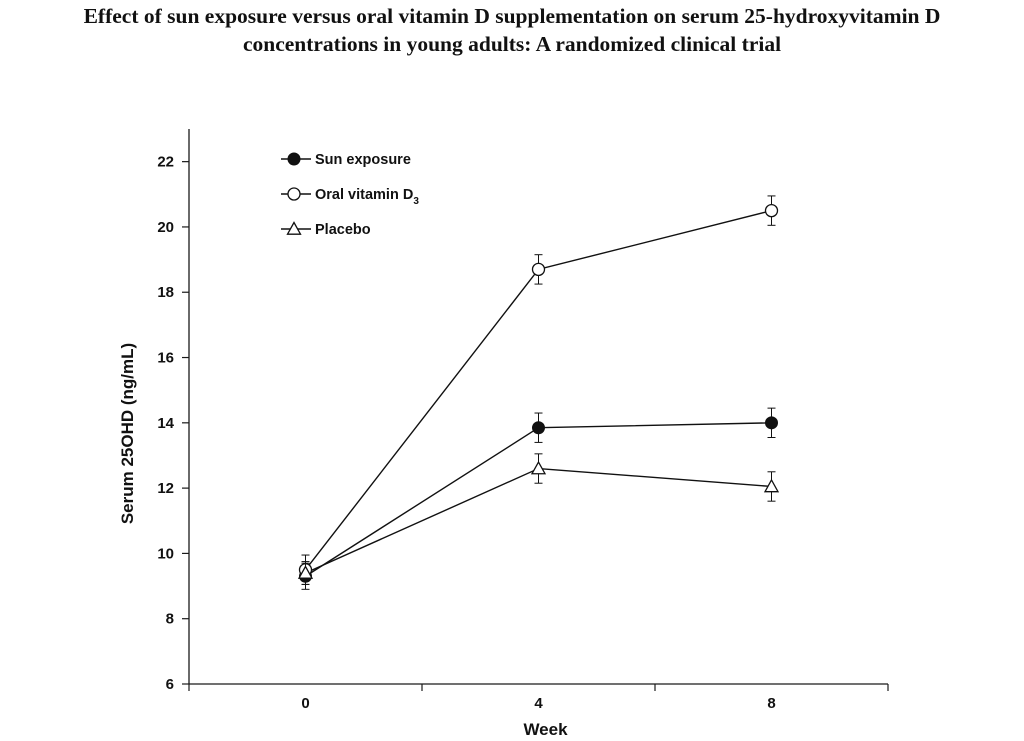  Describe the element at coordinates (165, 292) in the screenshot. I see `y-tick-label: 18` at that location.